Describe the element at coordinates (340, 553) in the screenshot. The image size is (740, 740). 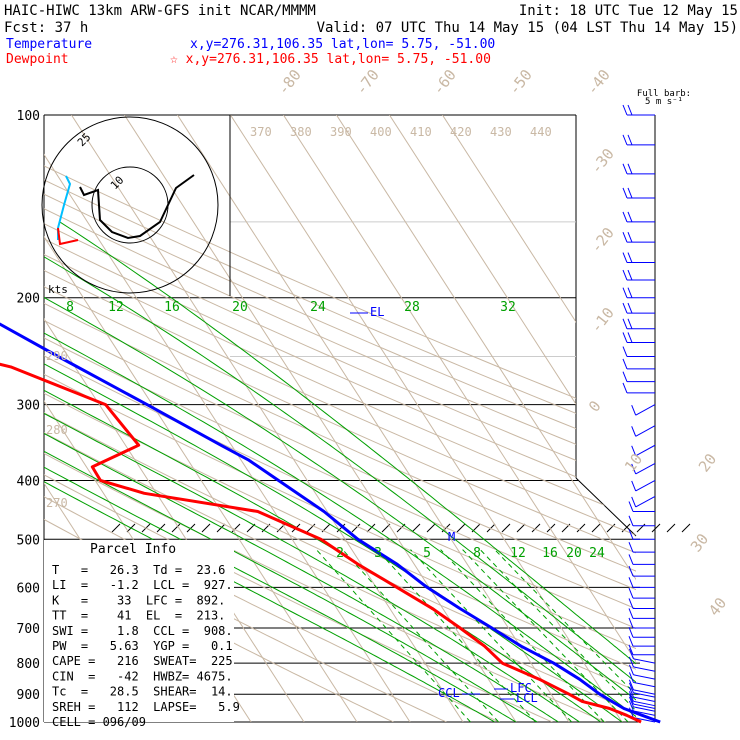
I see `mixing-ratio-label: 2` at that location.